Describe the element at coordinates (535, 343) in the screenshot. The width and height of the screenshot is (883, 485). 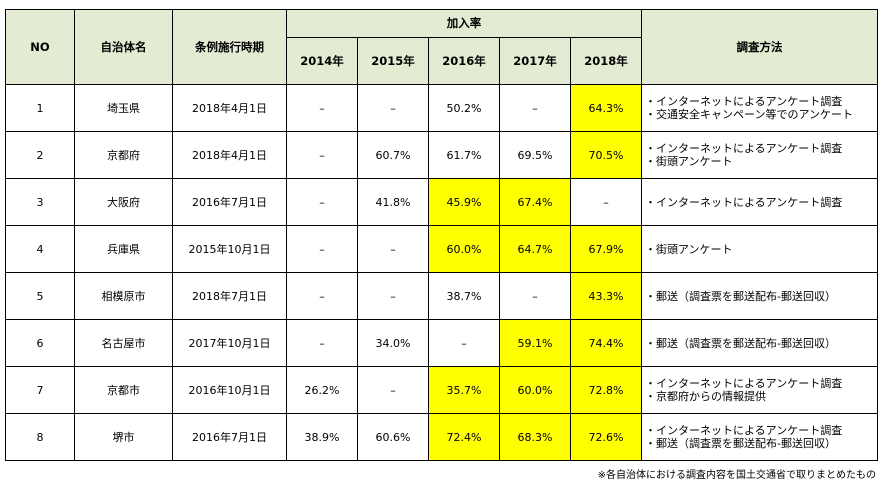
I see `rate-cell: 59.1%` at that location.